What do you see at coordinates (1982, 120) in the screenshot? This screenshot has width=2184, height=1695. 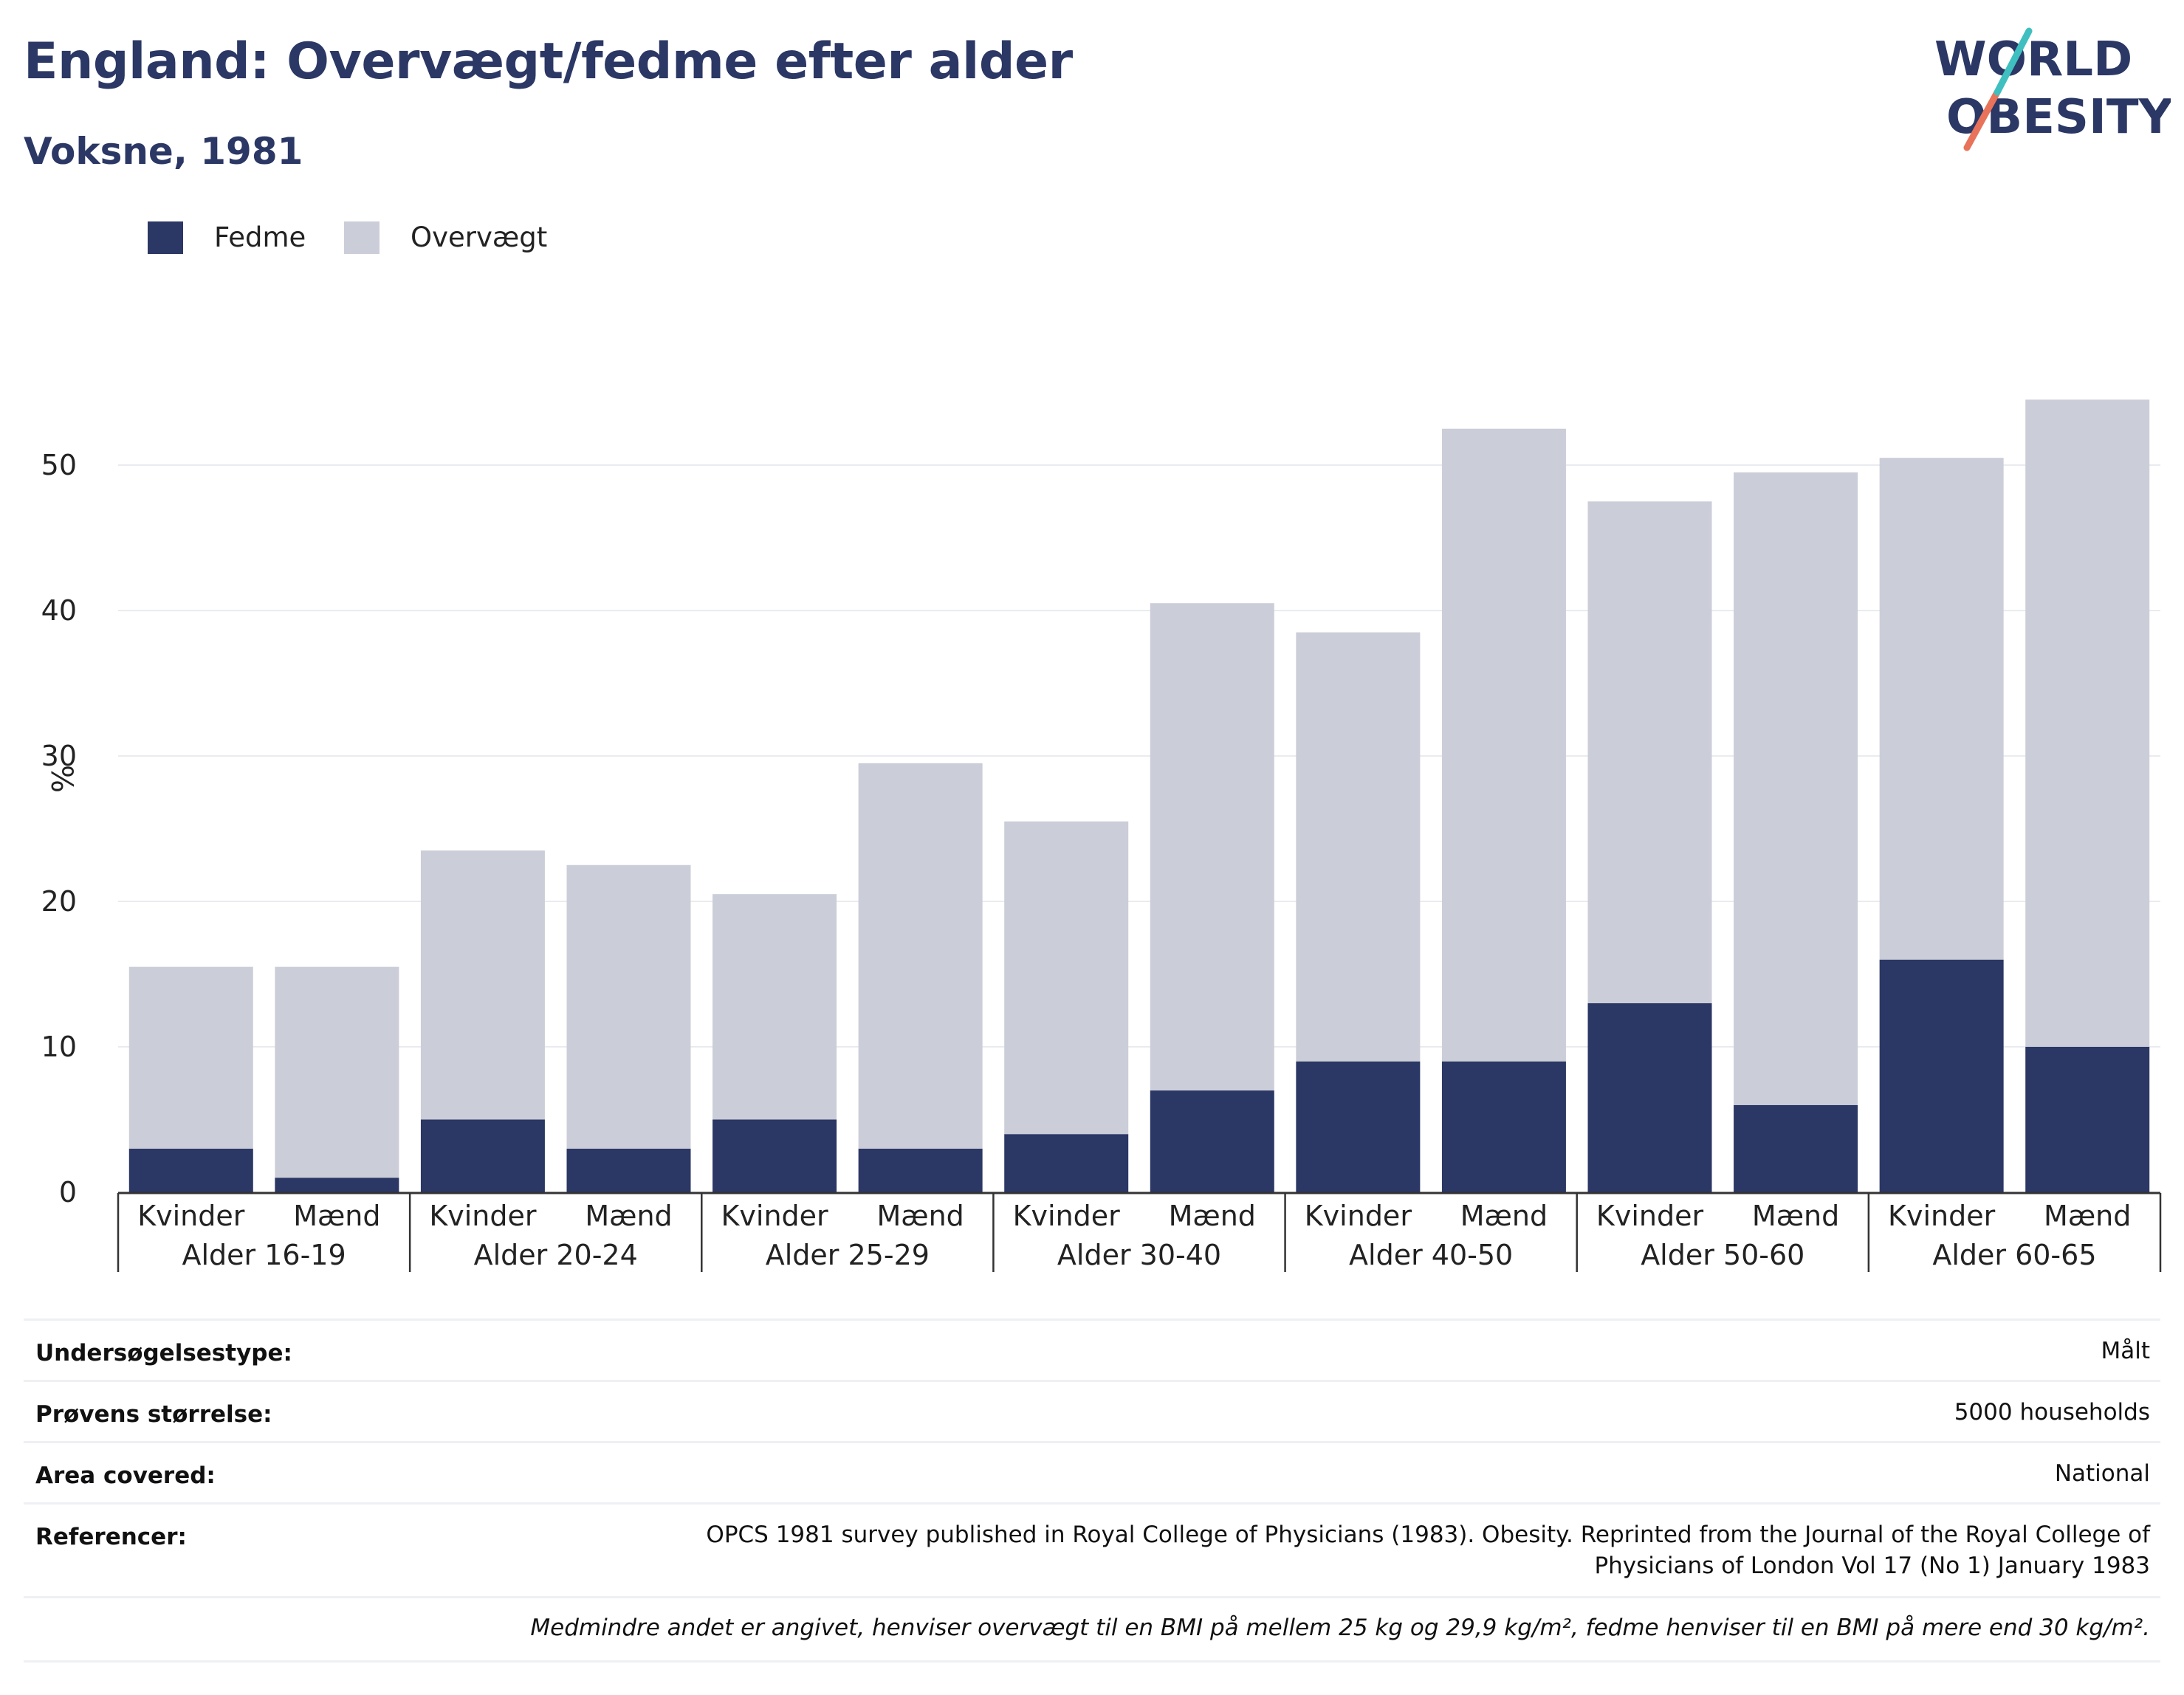 I see `logo-slash-orange` at bounding box center [1982, 120].